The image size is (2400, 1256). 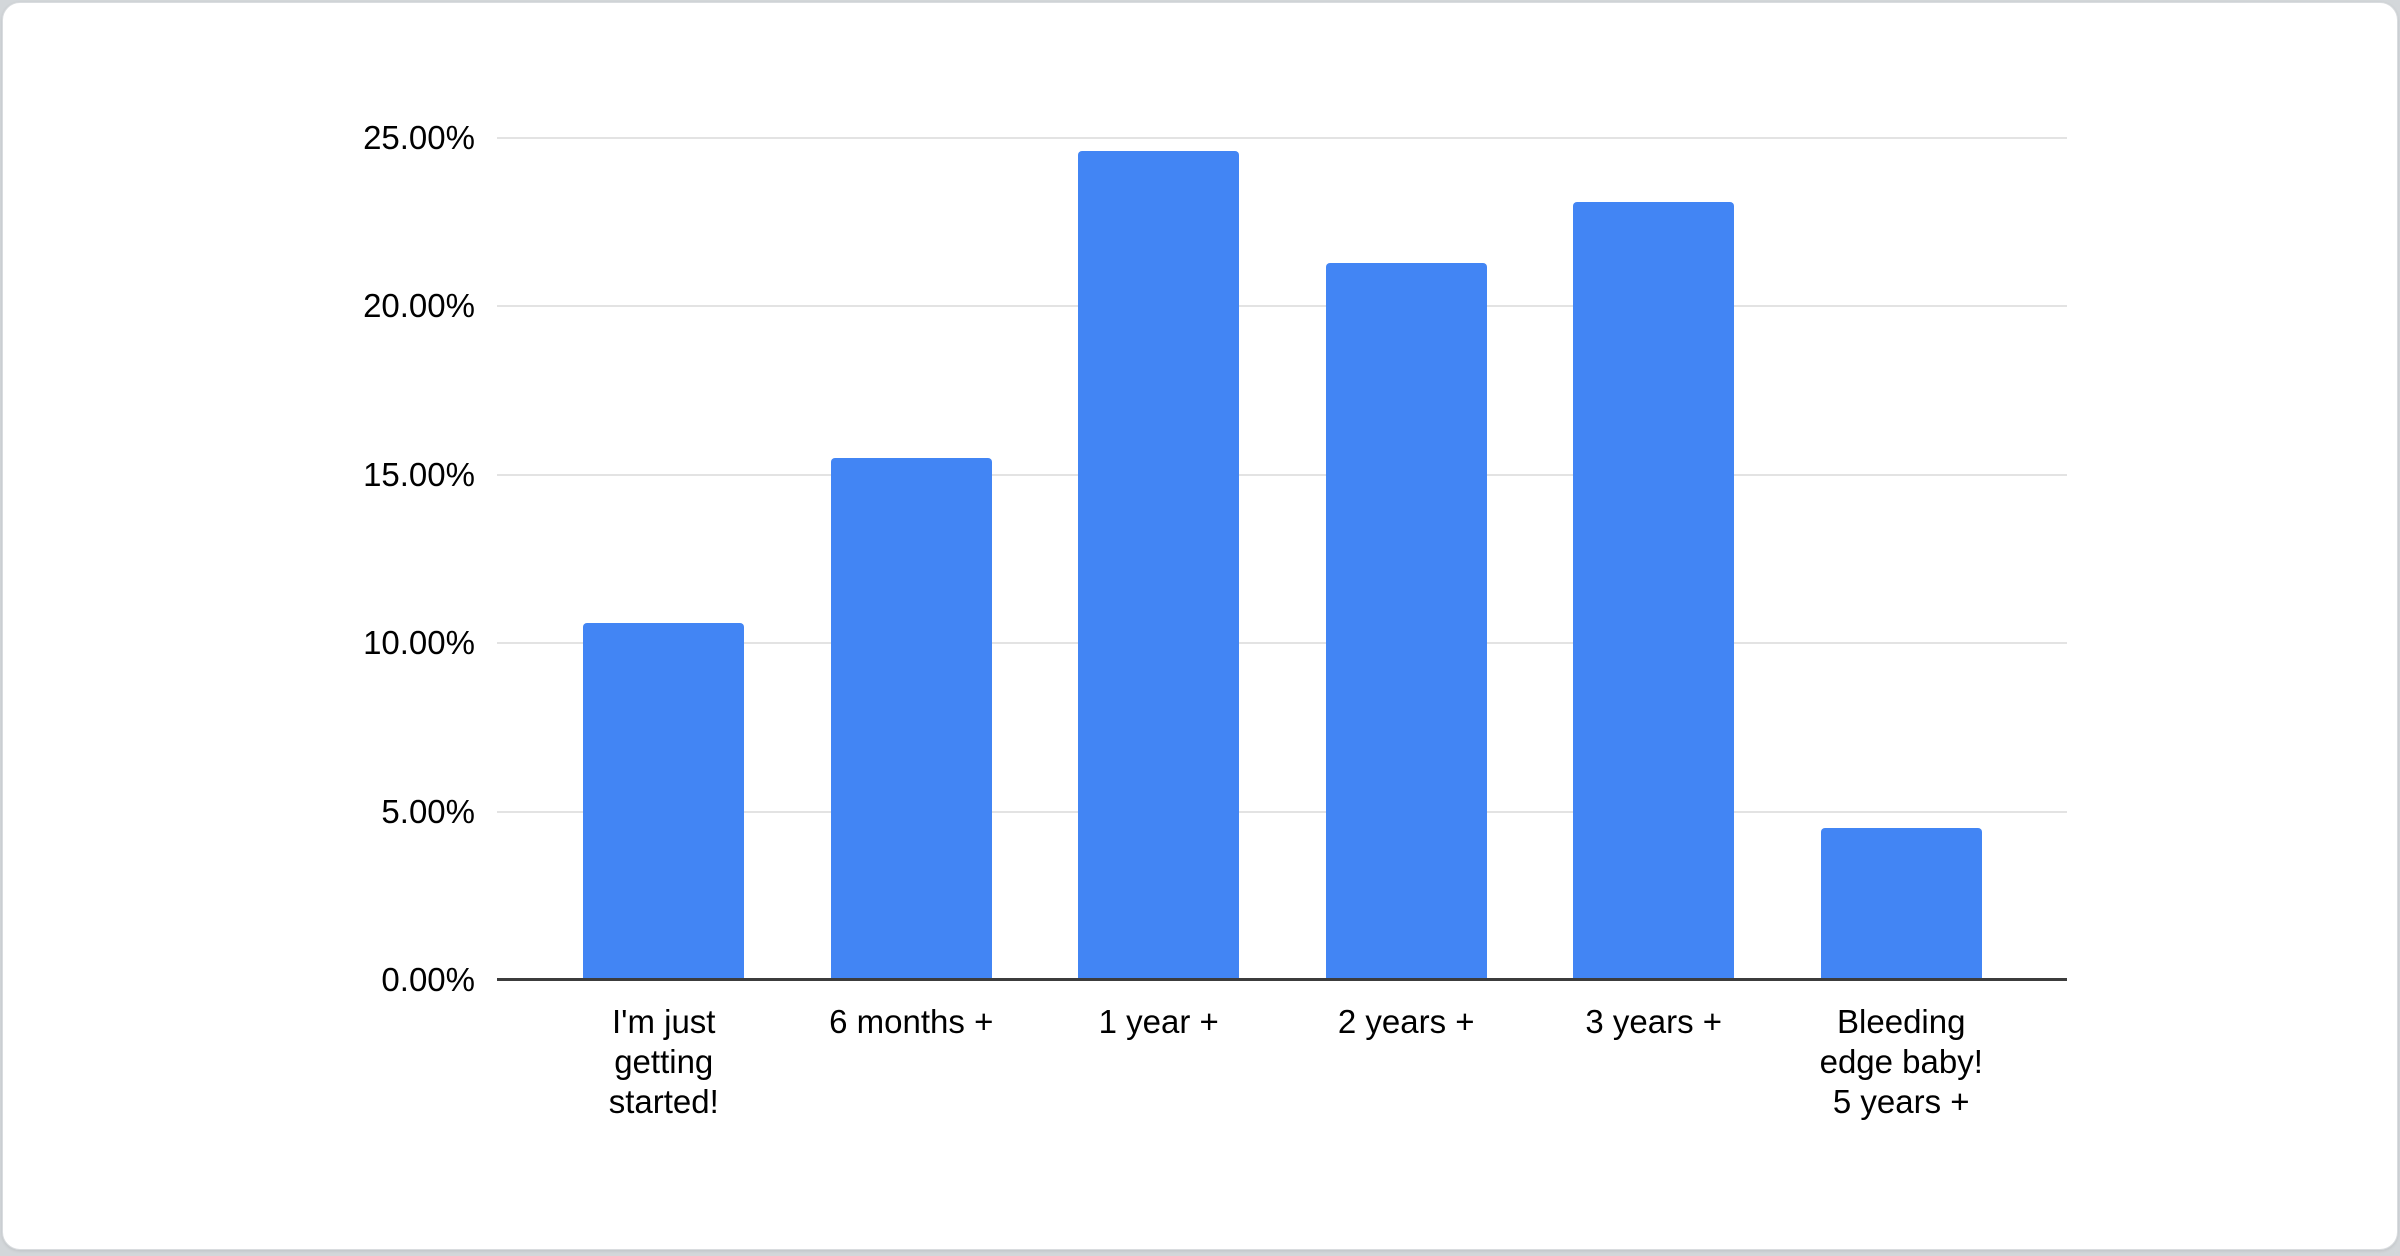 What do you see at coordinates (911, 1021) in the screenshot?
I see `x-axis-category-label: 6 months +` at bounding box center [911, 1021].